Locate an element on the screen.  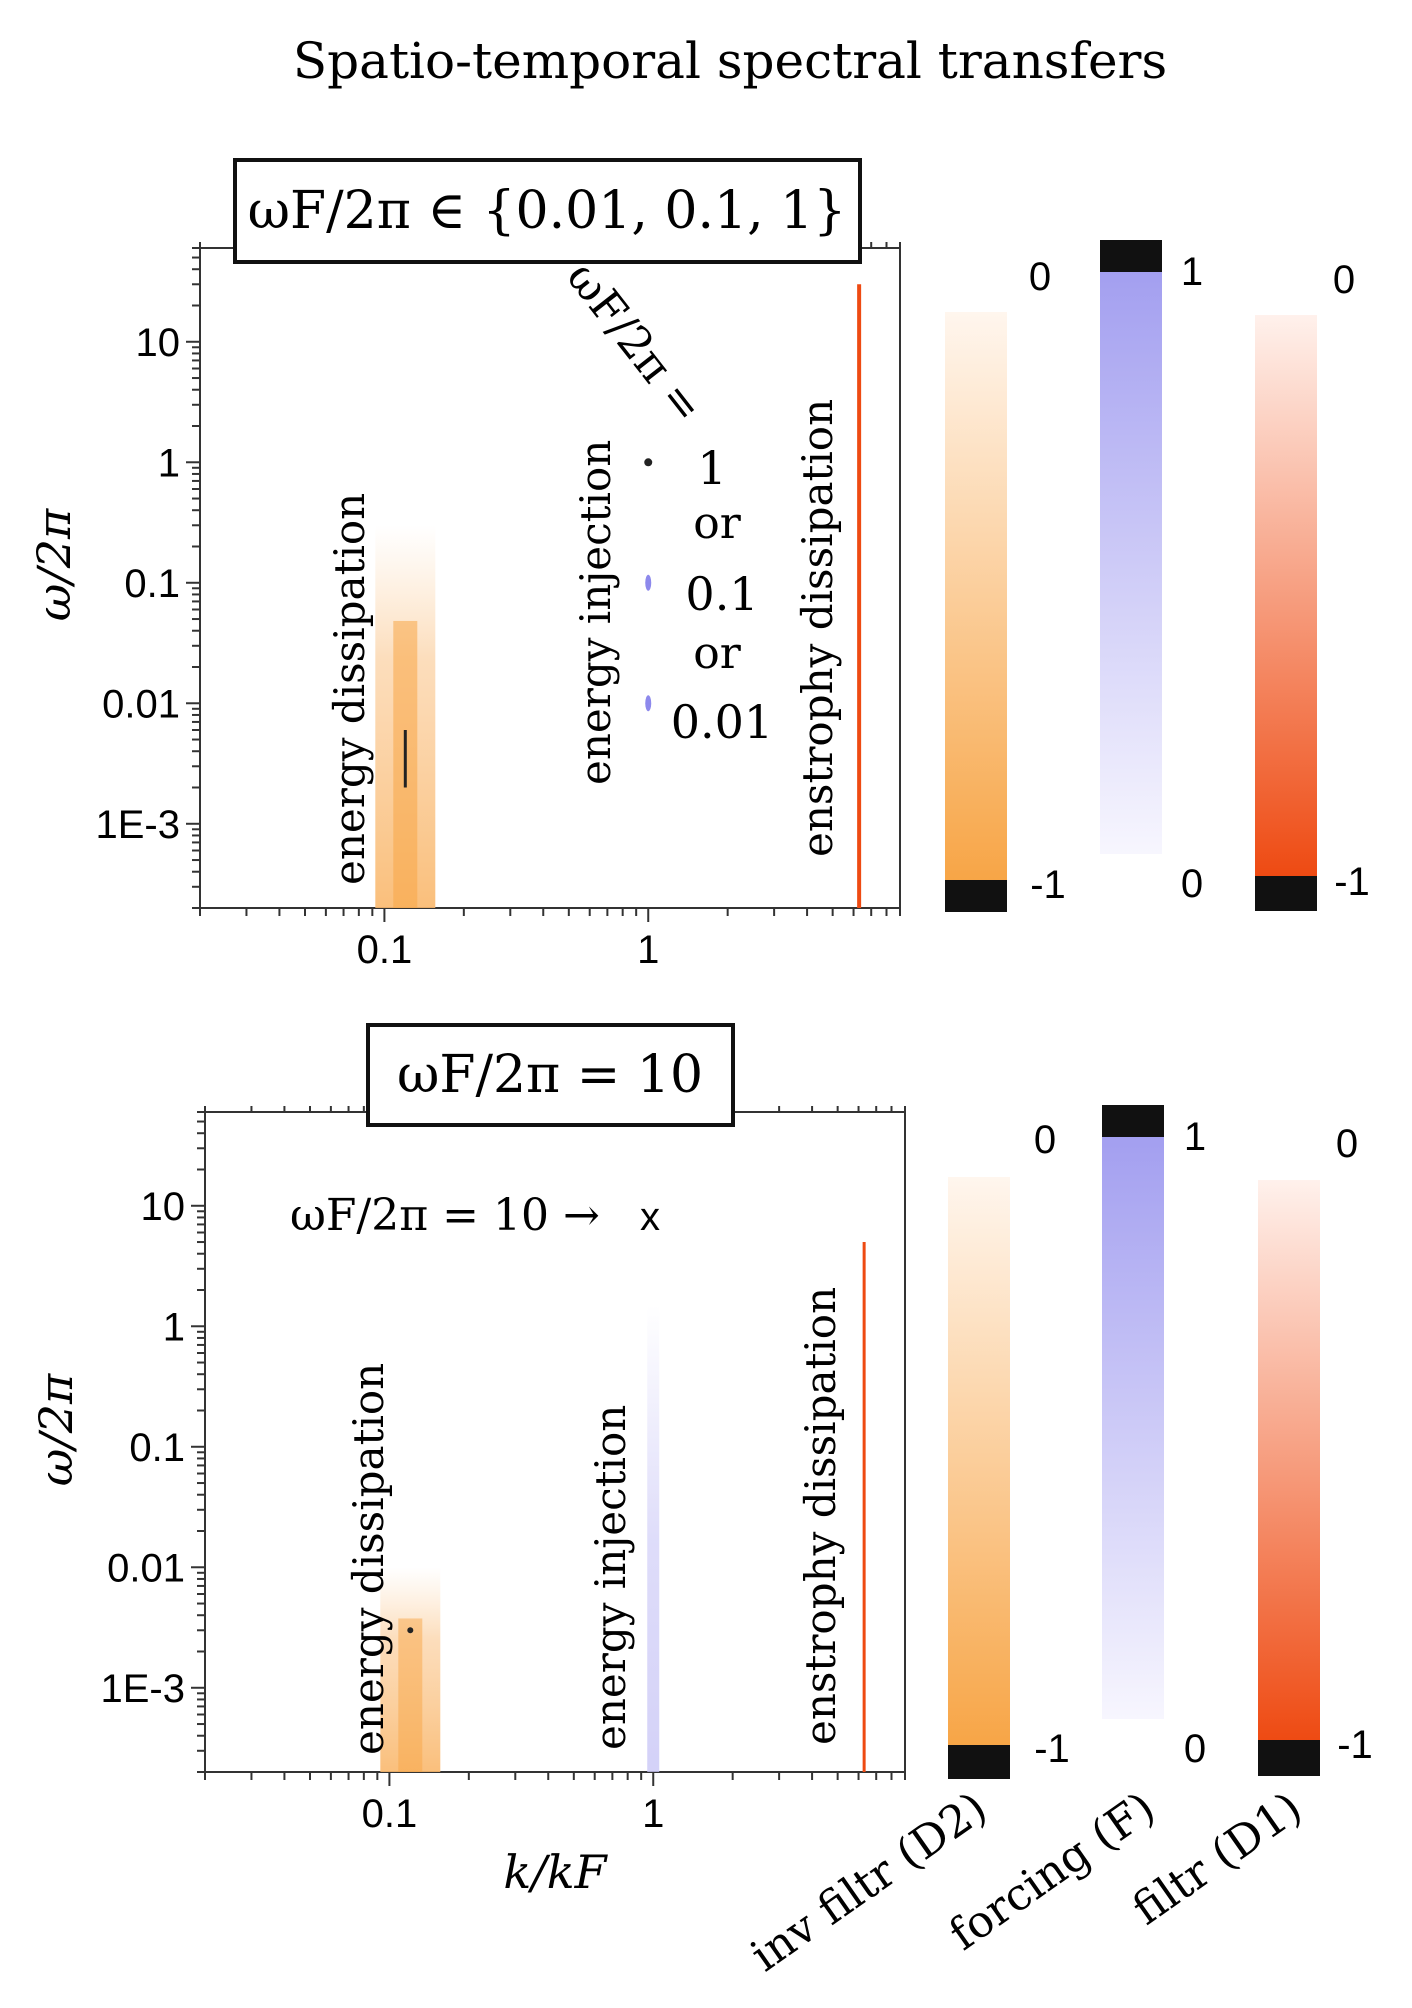
bottom-title-box is located at coordinates (550, 1075).